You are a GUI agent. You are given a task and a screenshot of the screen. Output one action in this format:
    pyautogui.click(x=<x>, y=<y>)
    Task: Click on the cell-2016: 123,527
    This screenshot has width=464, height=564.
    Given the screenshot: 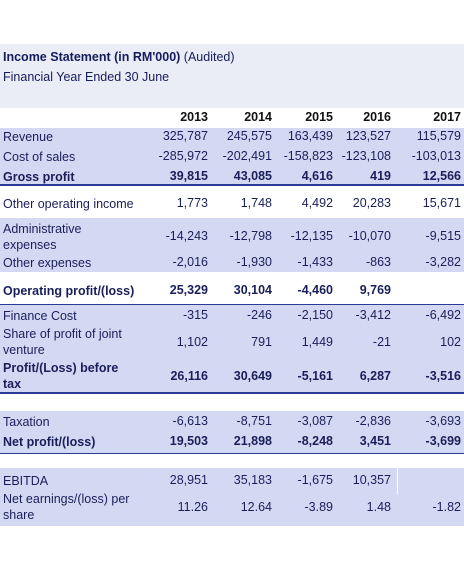 What is the action you would take?
    pyautogui.click(x=368, y=136)
    